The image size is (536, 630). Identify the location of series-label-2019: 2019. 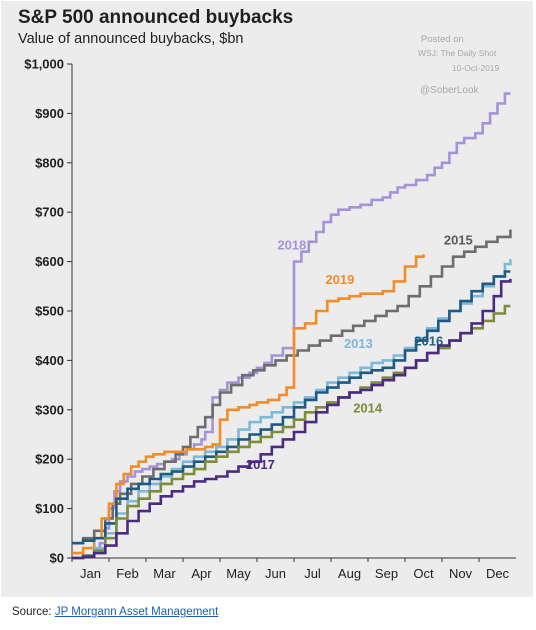
(339, 279).